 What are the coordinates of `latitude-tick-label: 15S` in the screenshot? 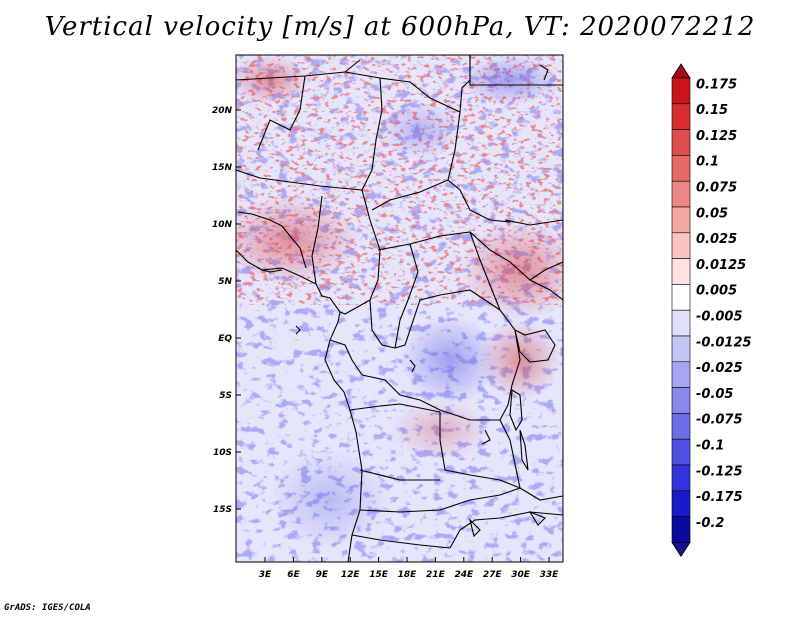 It's located at (222, 510).